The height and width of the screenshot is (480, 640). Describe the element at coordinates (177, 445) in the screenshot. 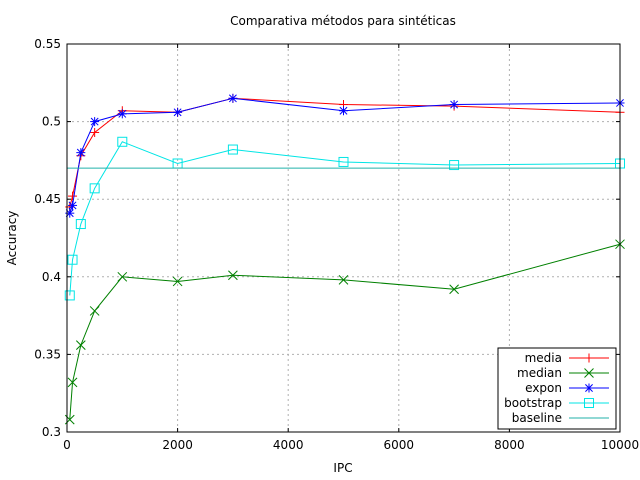

I see `x-tick-label: 2000` at that location.